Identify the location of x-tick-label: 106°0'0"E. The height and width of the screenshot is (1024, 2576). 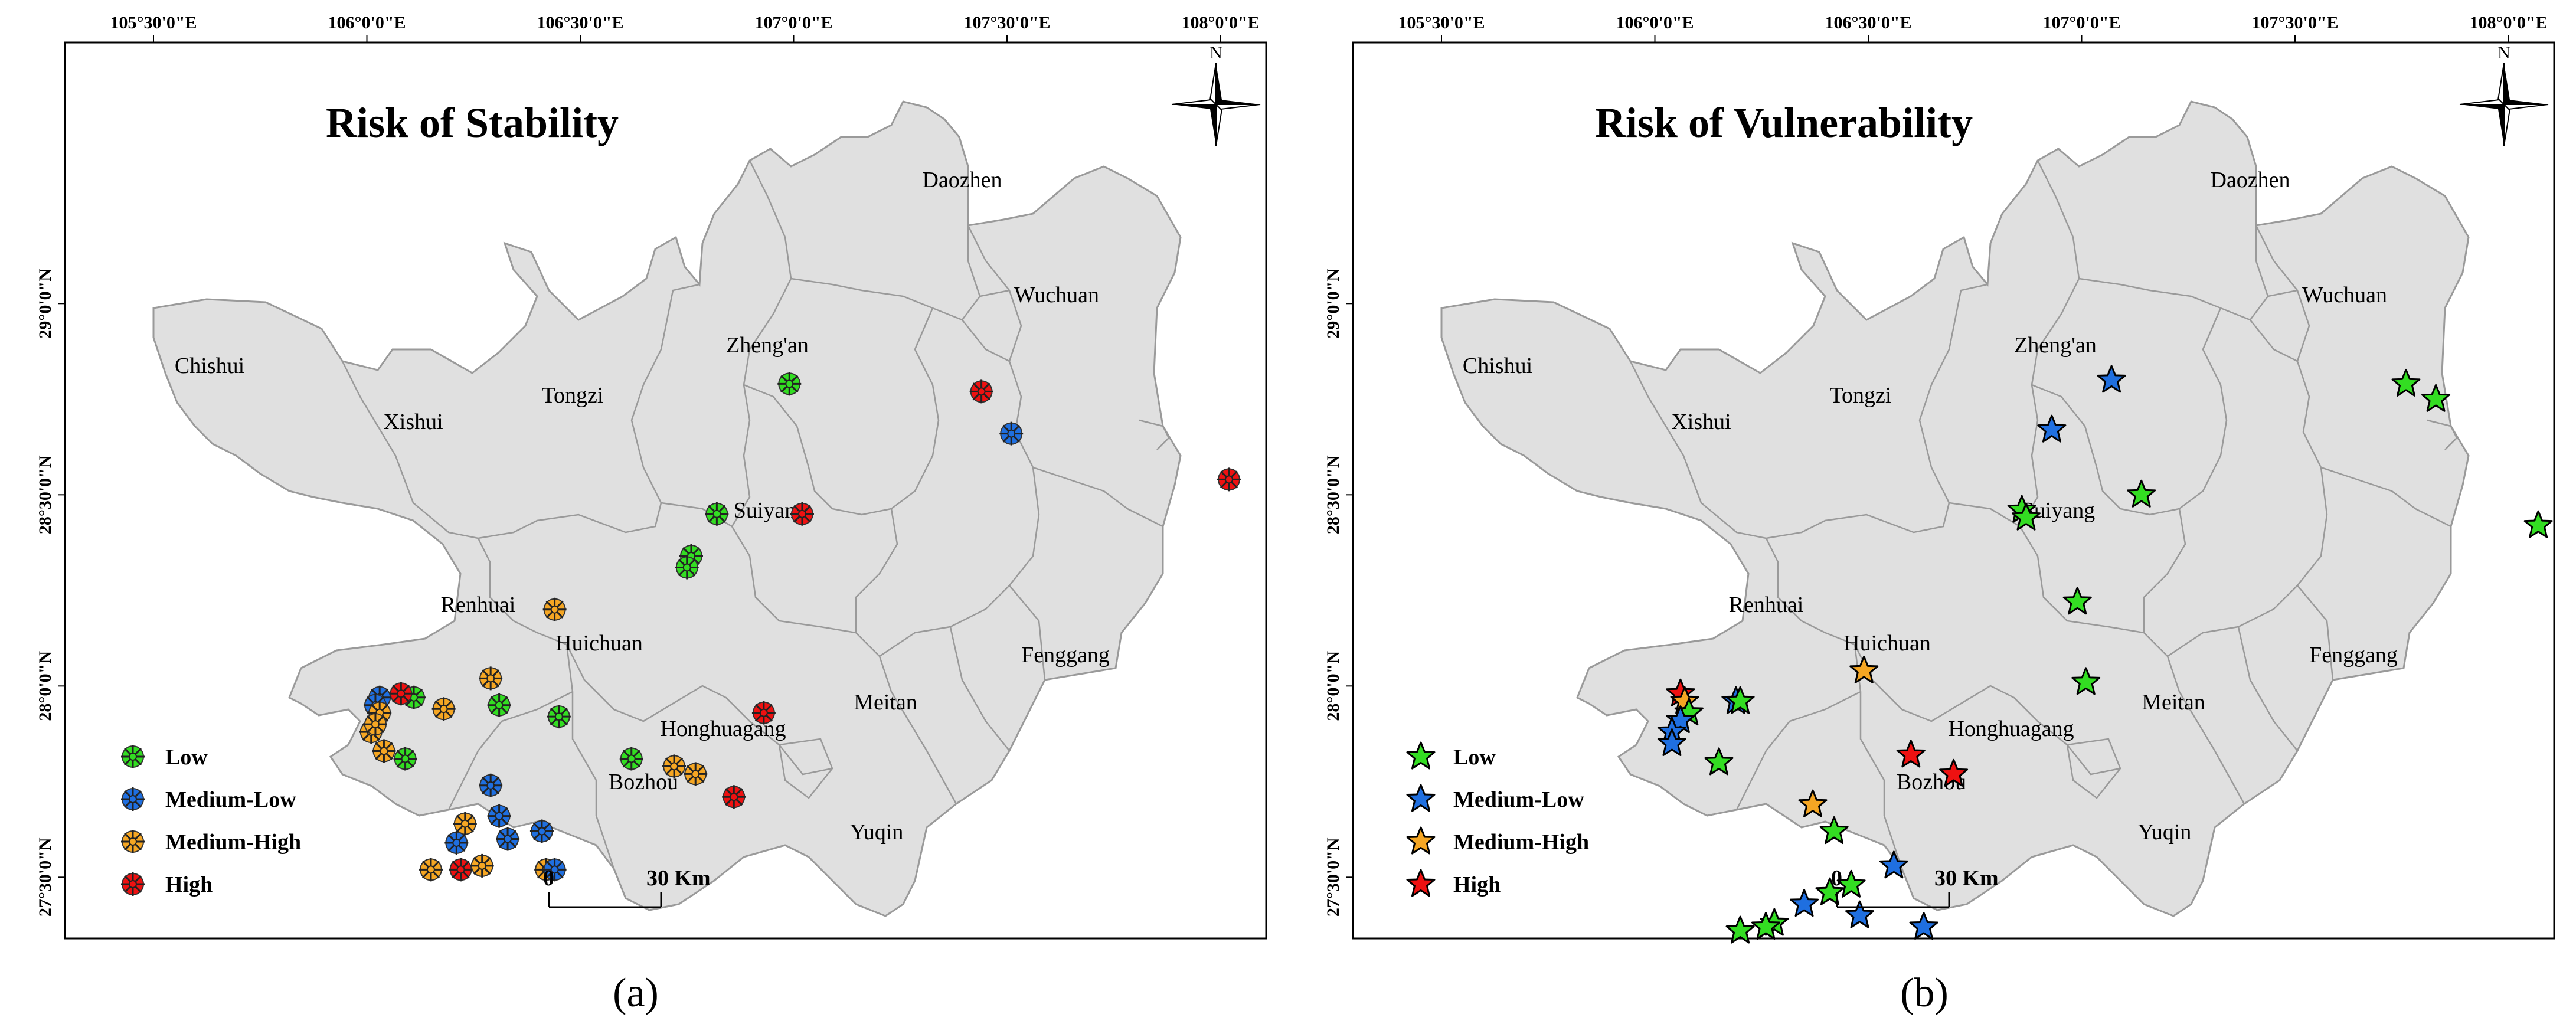
(367, 22).